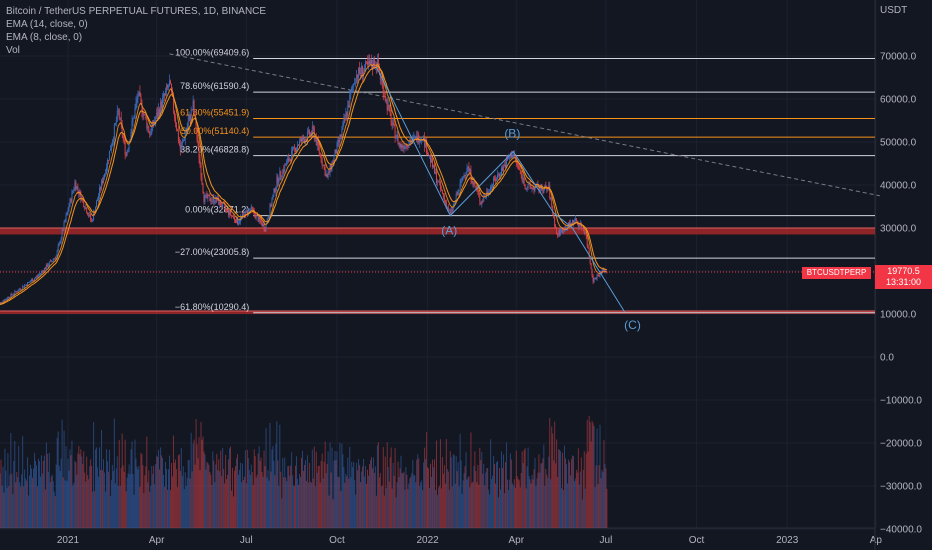 Image resolution: width=932 pixels, height=550 pixels. I want to click on fib-level-label: −61.80%(10290.4), so click(212, 307).